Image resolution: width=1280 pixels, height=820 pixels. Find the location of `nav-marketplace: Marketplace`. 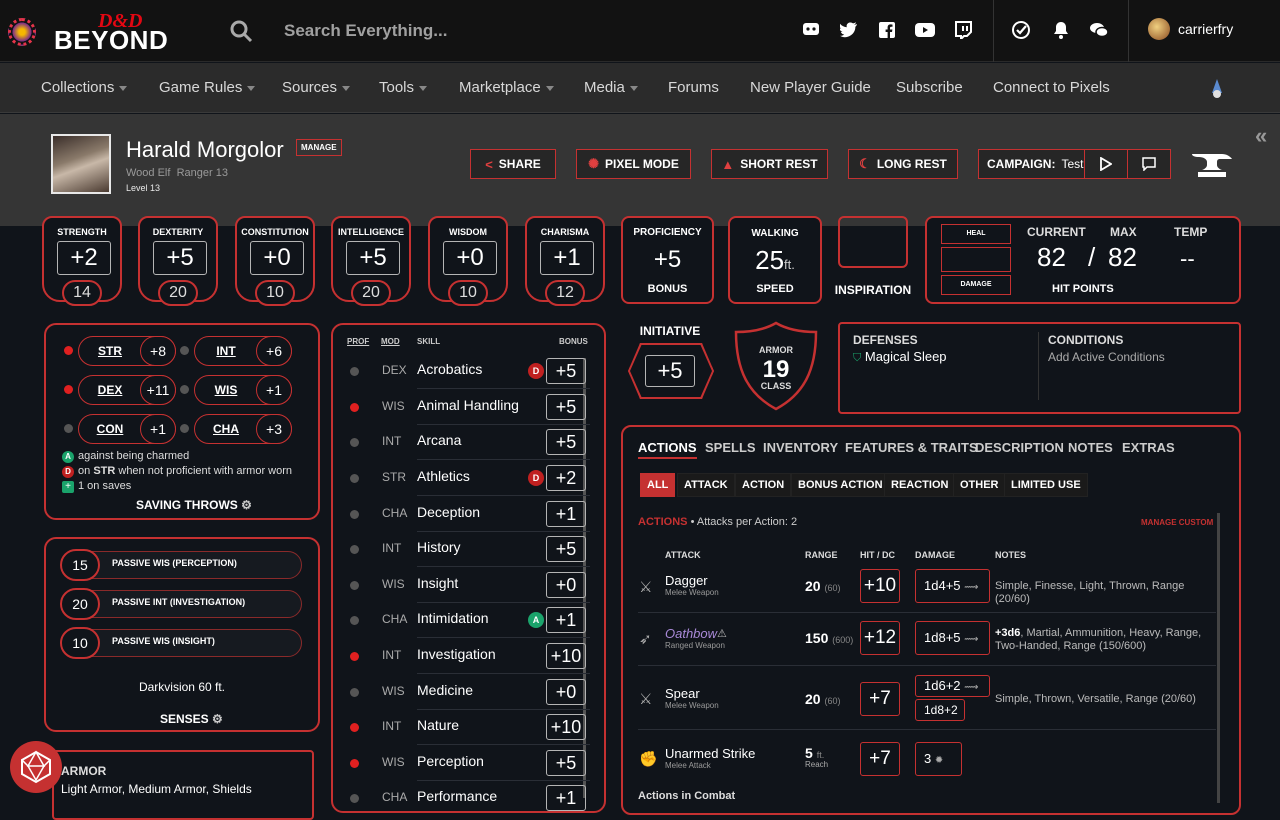

nav-marketplace: Marketplace is located at coordinates (506, 87).